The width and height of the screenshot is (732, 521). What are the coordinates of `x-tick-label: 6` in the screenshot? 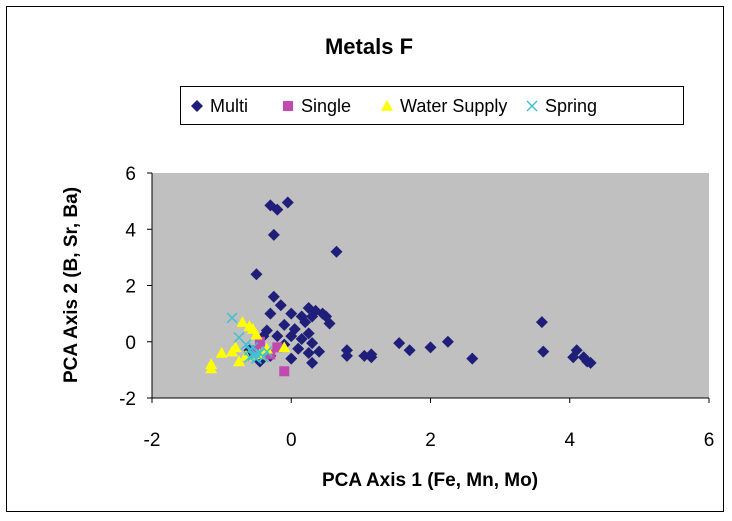 It's located at (709, 440).